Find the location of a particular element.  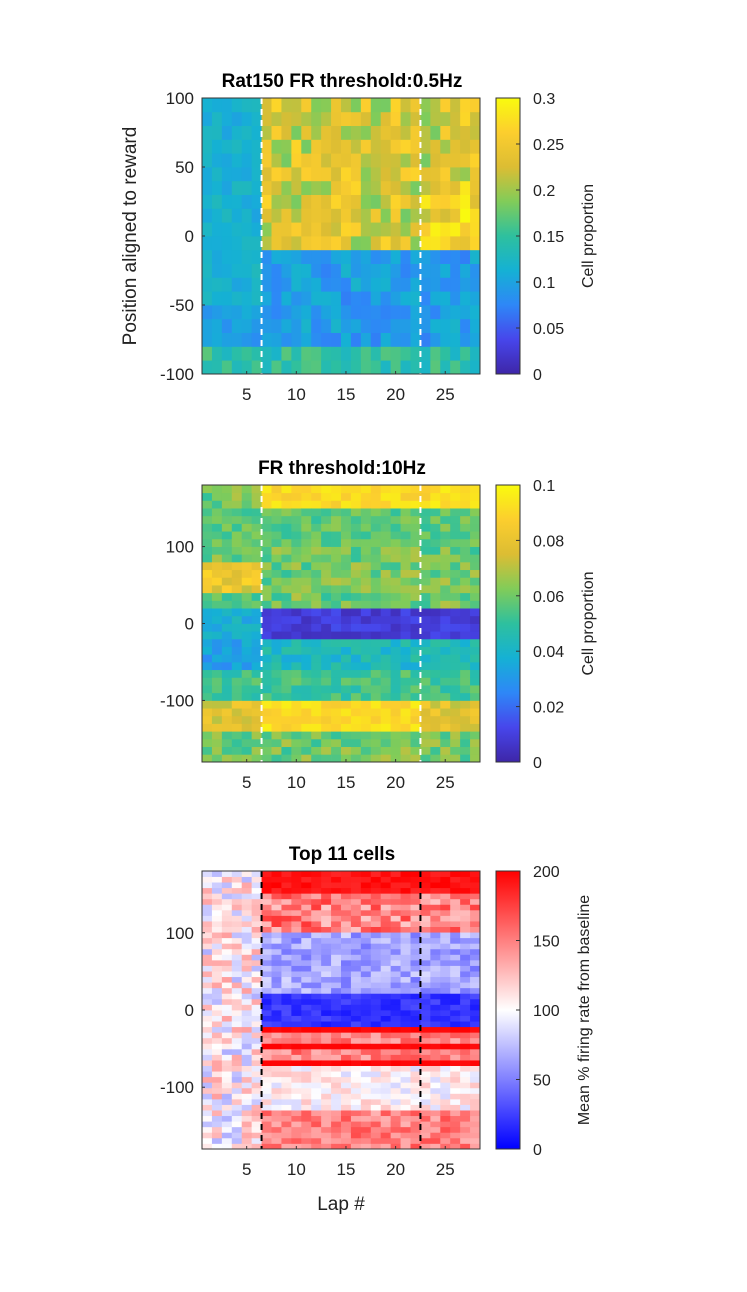

y-tick-label: 50 is located at coordinates (184, 167).